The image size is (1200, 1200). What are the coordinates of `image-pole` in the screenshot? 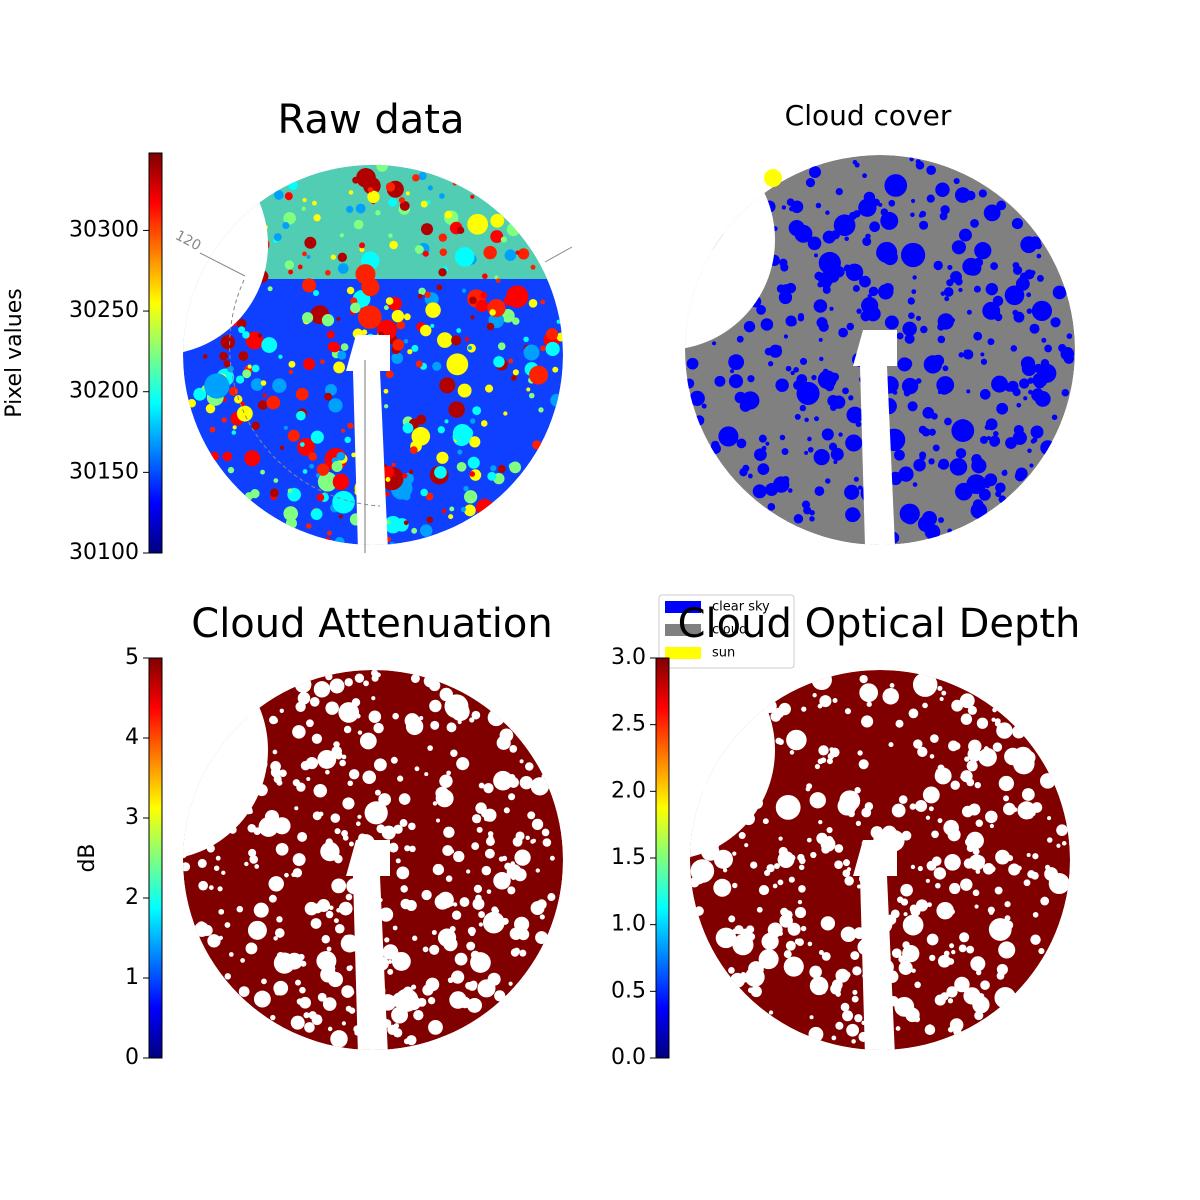 It's located at (875, 945).